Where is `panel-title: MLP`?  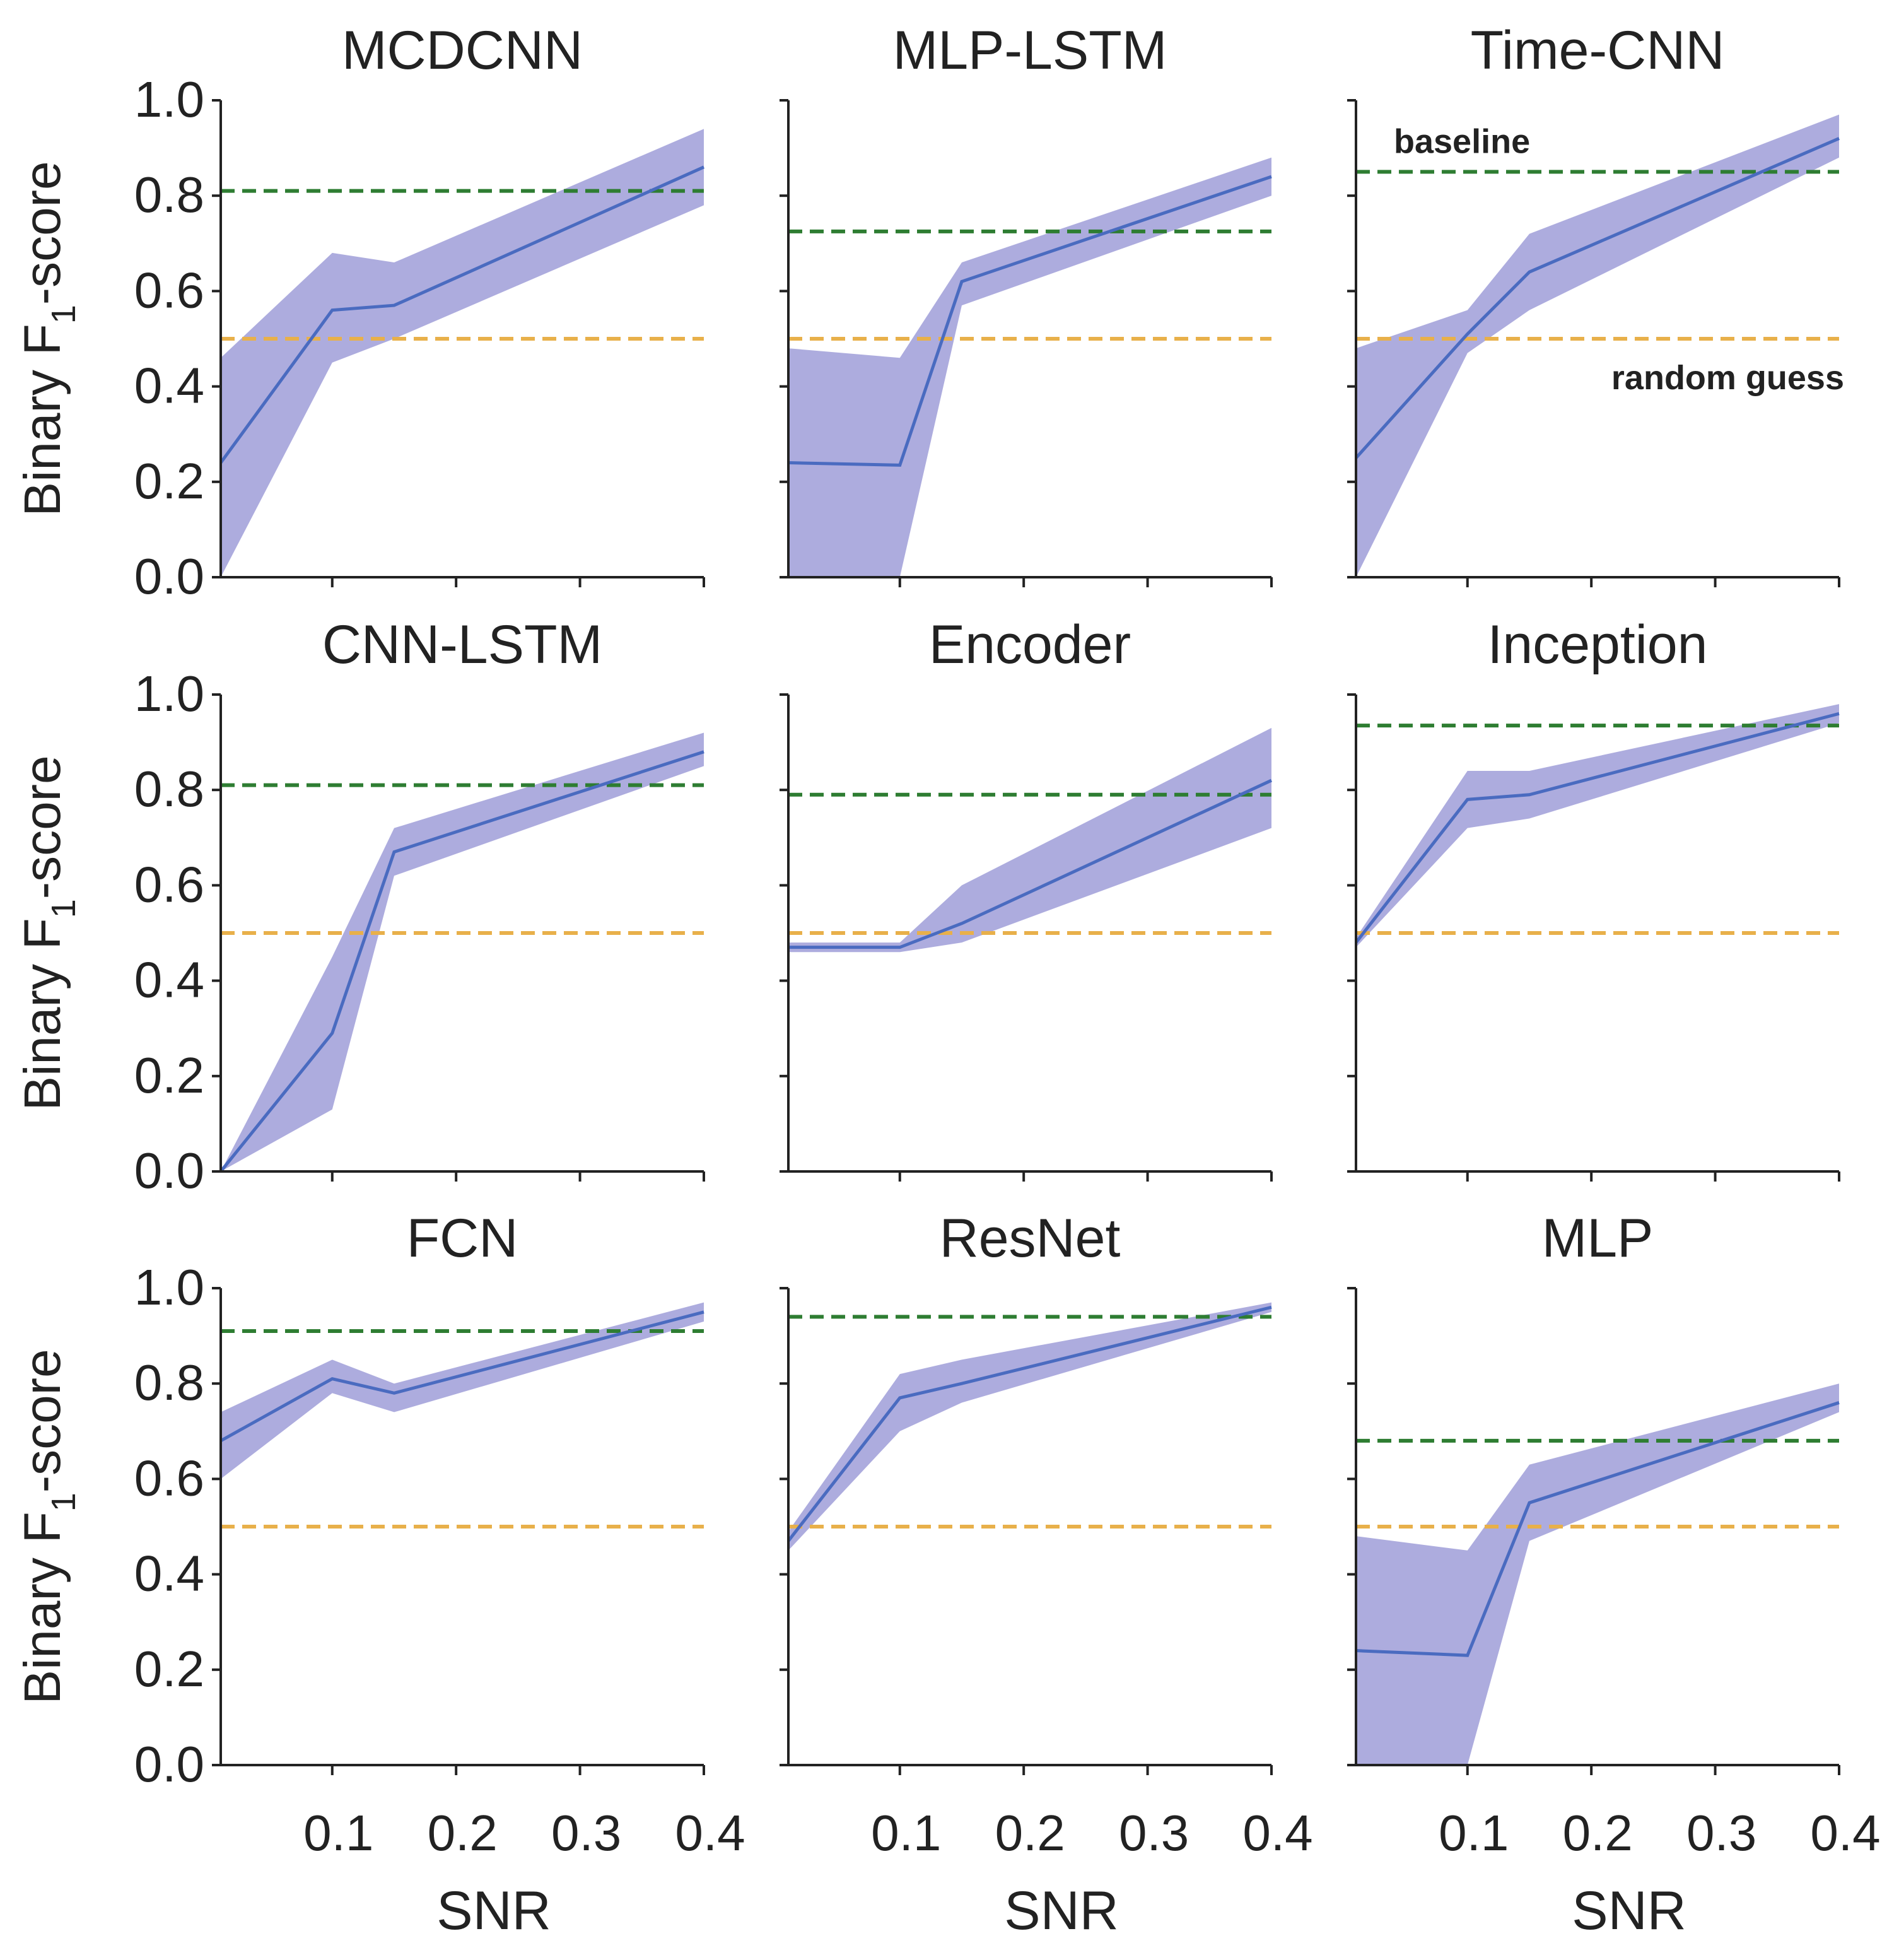 panel-title: MLP is located at coordinates (1598, 1239).